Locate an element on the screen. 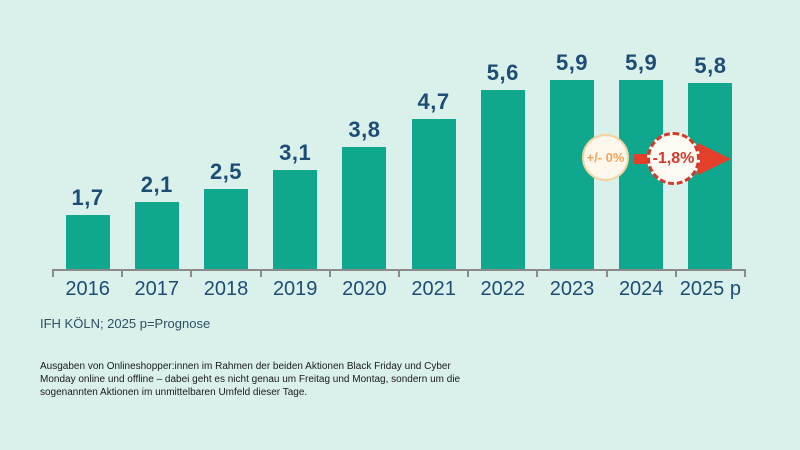  bar-2021 is located at coordinates (433, 194).